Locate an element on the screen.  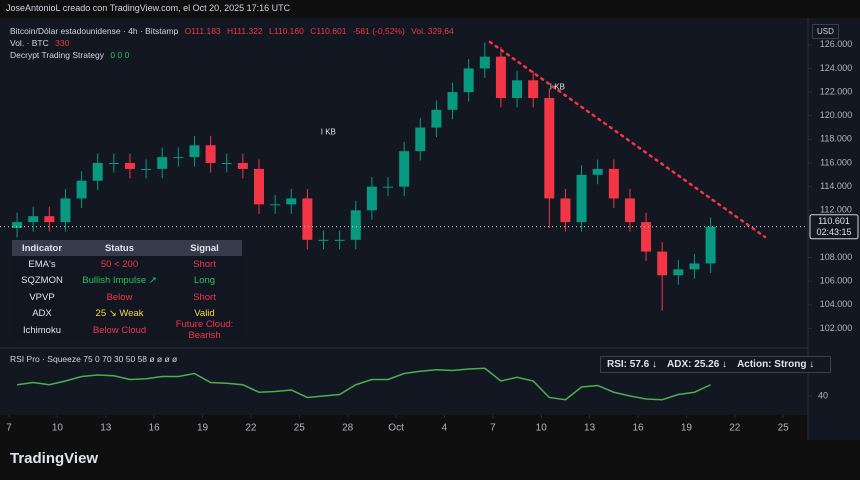
currency: USD is located at coordinates (825, 31).